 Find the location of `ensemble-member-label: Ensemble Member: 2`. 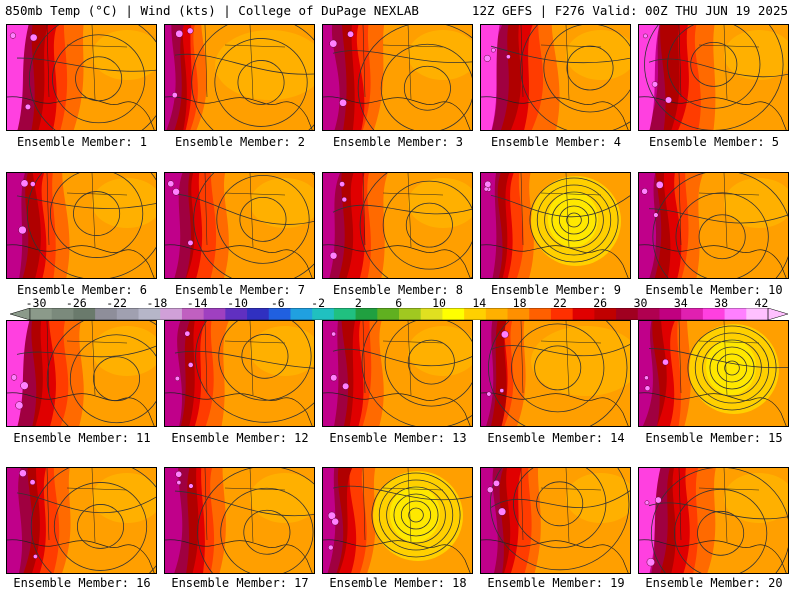

ensemble-member-label: Ensemble Member: 2 is located at coordinates (240, 142).